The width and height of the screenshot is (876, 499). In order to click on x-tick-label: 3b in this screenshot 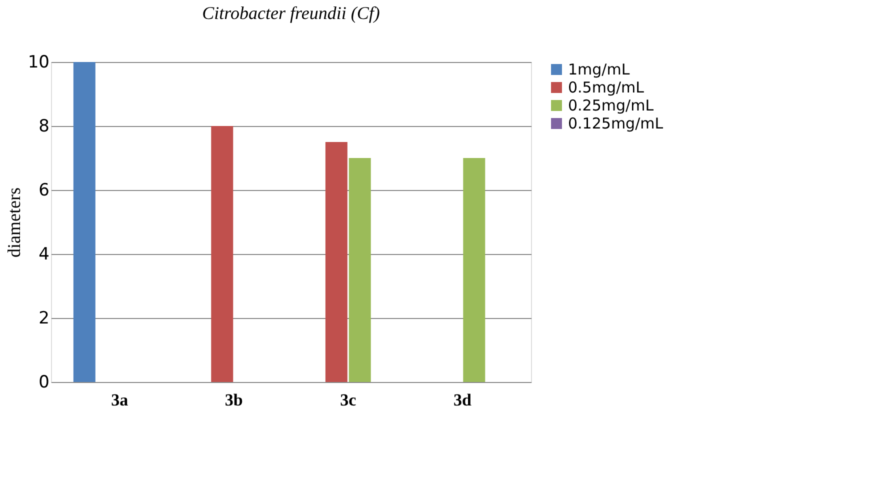, I will do `click(233, 400)`.